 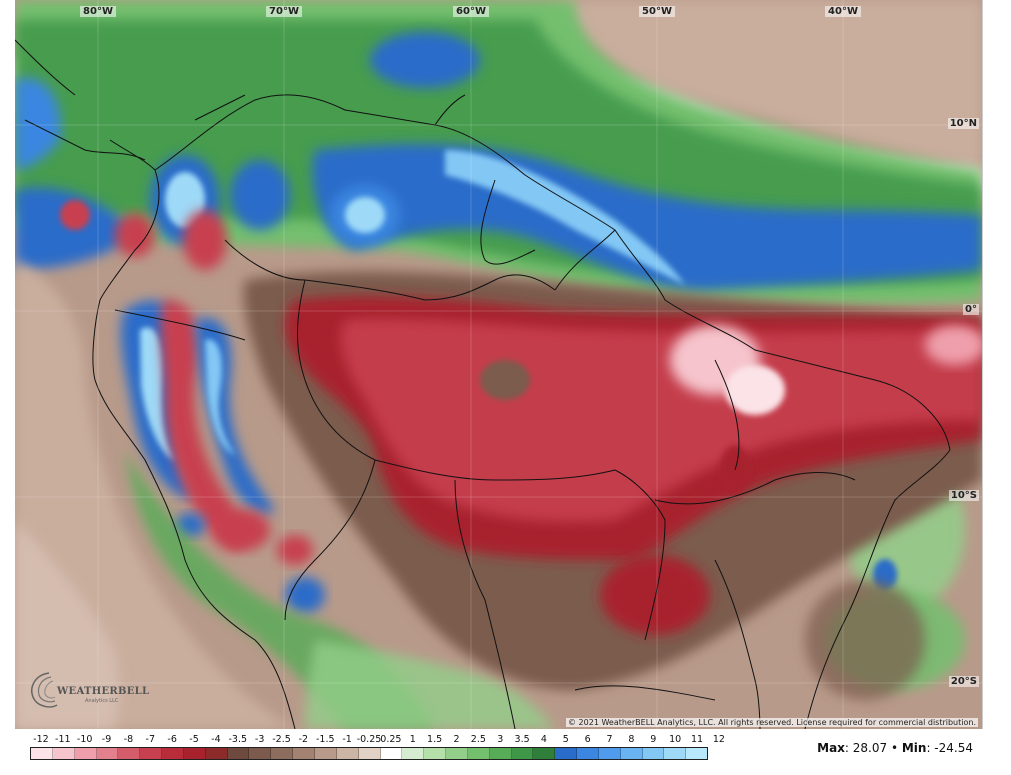 What do you see at coordinates (653, 739) in the screenshot?
I see `colorbar-tick-label: 9` at bounding box center [653, 739].